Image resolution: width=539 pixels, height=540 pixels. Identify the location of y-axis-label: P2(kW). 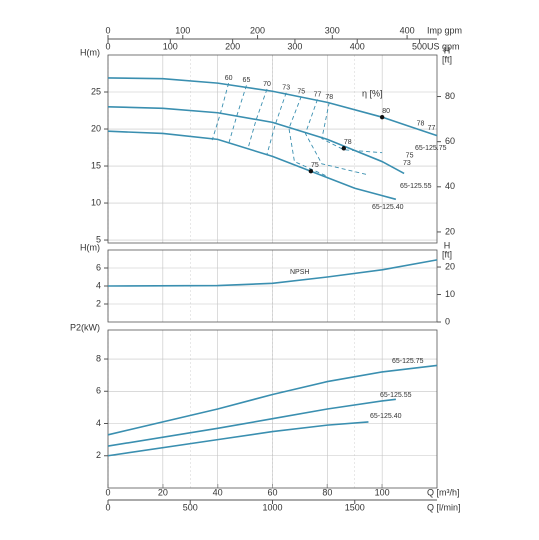
(85, 327).